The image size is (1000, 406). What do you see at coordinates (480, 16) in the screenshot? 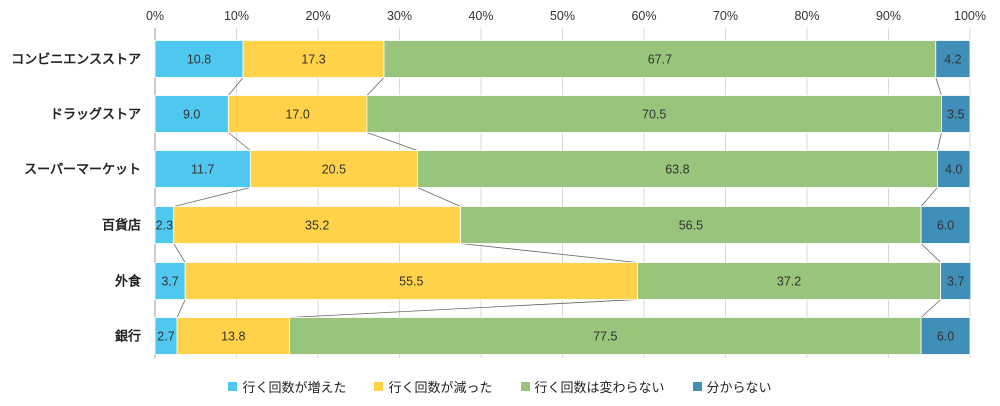
I see `x-tick-label: 40%` at bounding box center [480, 16].